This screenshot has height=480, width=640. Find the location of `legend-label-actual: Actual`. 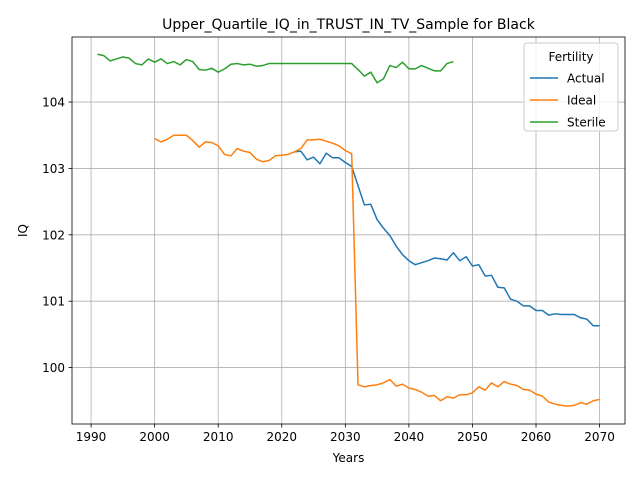

legend-label-actual: Actual is located at coordinates (586, 79).